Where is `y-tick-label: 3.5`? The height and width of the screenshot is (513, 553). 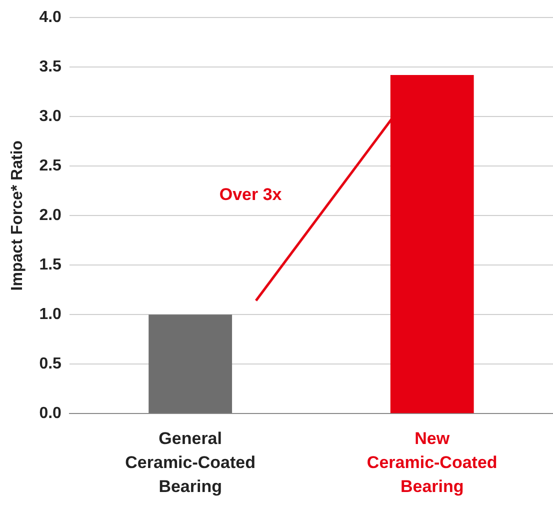
y-tick-label: 3.5 is located at coordinates (50, 67).